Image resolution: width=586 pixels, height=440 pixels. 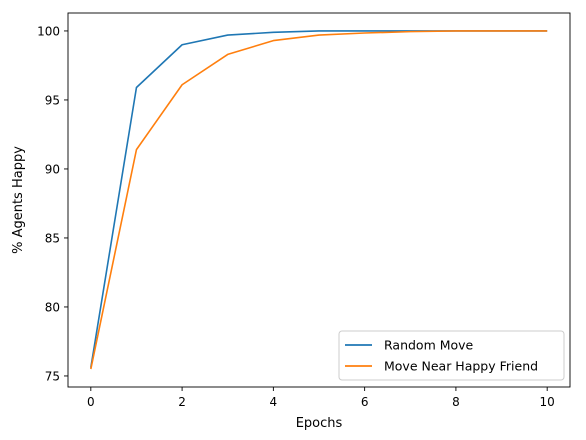 I want to click on legend: Random Move Move Near Happy Friend, so click(x=451, y=355).